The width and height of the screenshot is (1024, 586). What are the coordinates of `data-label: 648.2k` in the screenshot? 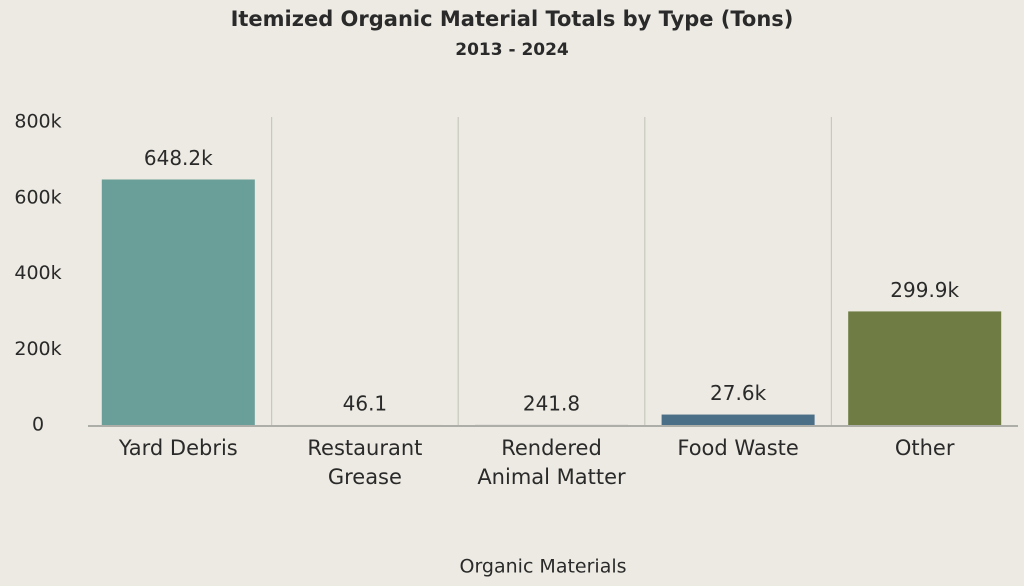 It's located at (178, 158).